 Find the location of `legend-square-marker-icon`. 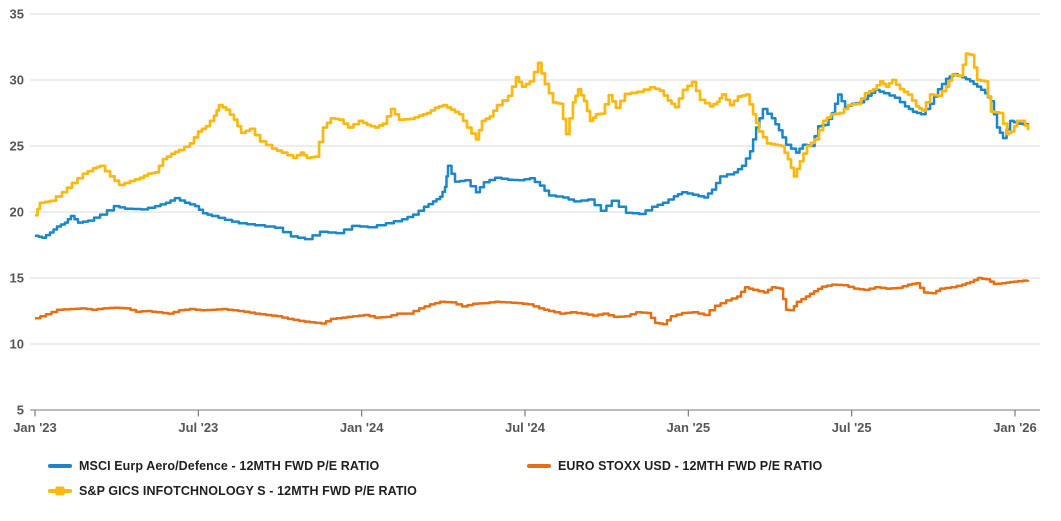

legend-square-marker-icon is located at coordinates (60, 491).